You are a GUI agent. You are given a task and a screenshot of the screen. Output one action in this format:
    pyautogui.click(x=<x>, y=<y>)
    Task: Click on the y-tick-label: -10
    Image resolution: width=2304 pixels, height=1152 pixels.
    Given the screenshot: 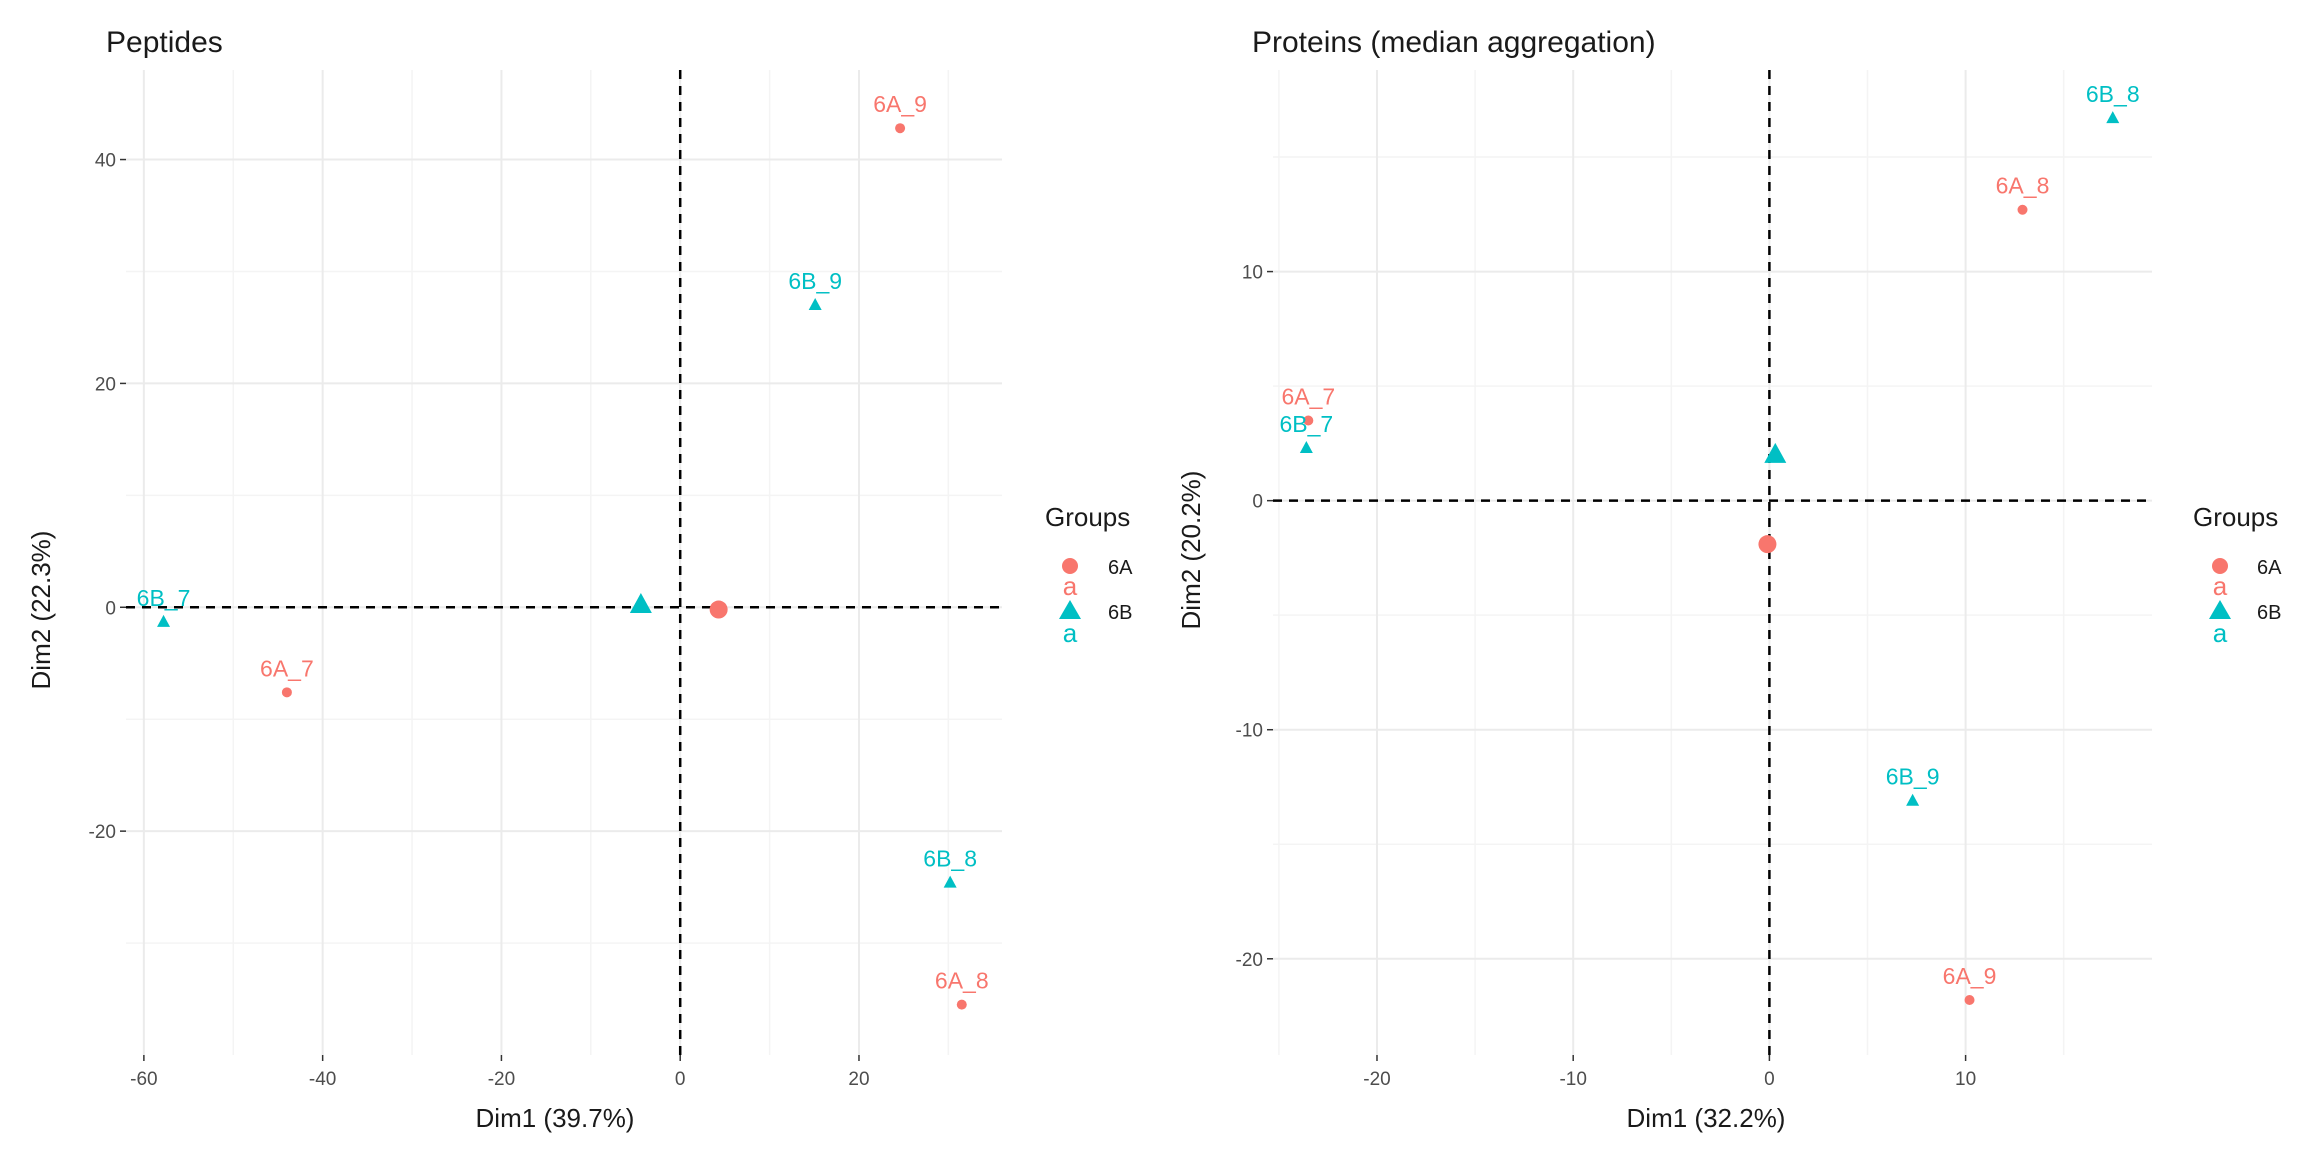 What is the action you would take?
    pyautogui.click(x=1249, y=731)
    